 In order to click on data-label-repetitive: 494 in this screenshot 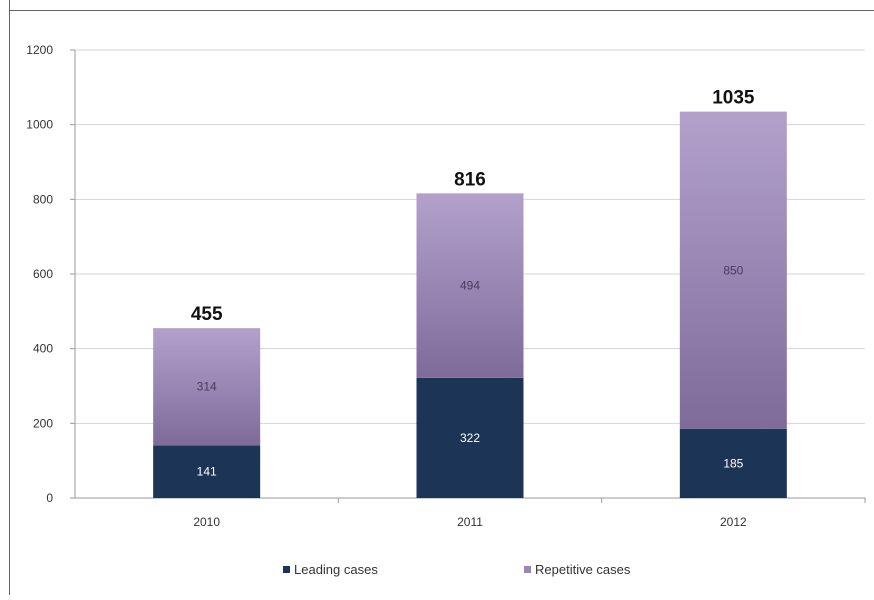, I will do `click(470, 286)`.